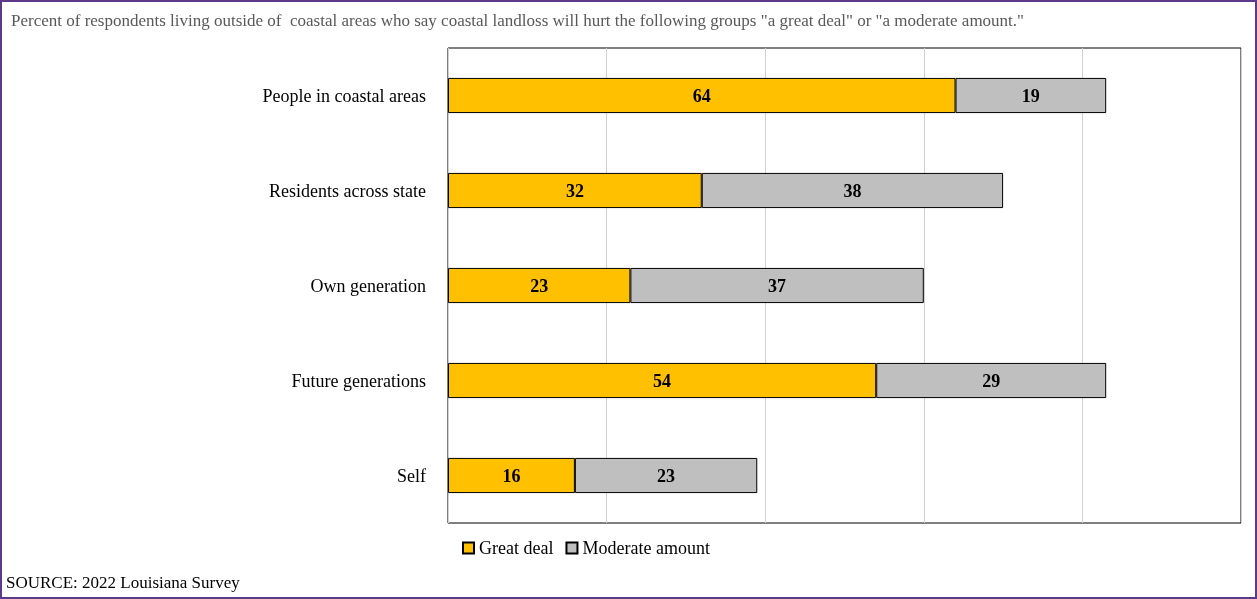  I want to click on data-label: 16, so click(511, 475).